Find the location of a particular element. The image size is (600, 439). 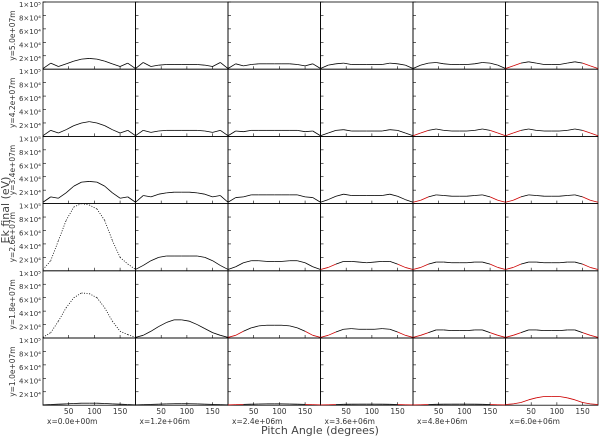

y-tick-label: 1×10⁵ is located at coordinates (30, 139).